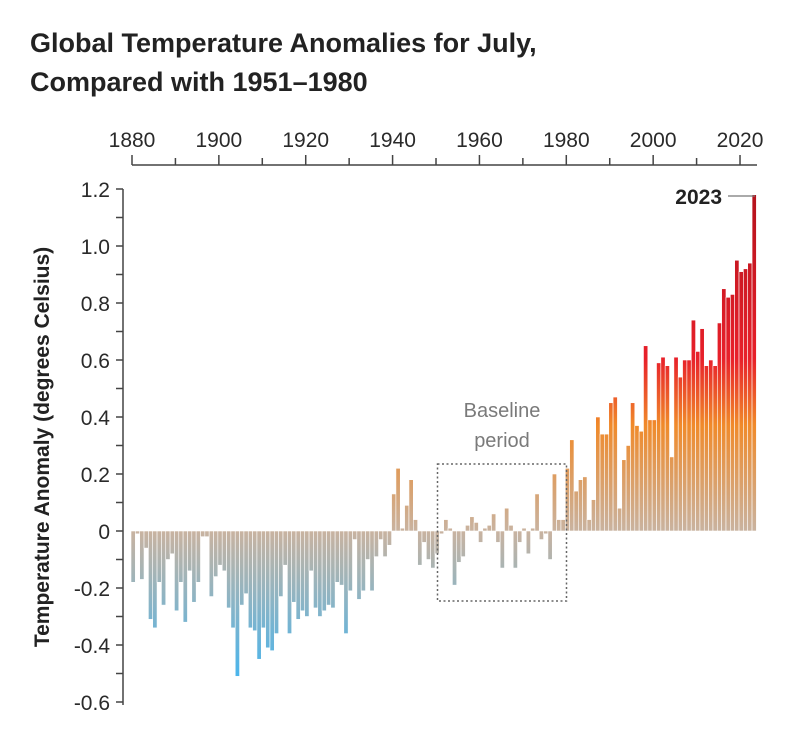 Image resolution: width=797 pixels, height=750 pixels. What do you see at coordinates (199, 82) in the screenshot?
I see `chart-title-line-2: Compared with 1951–1980` at bounding box center [199, 82].